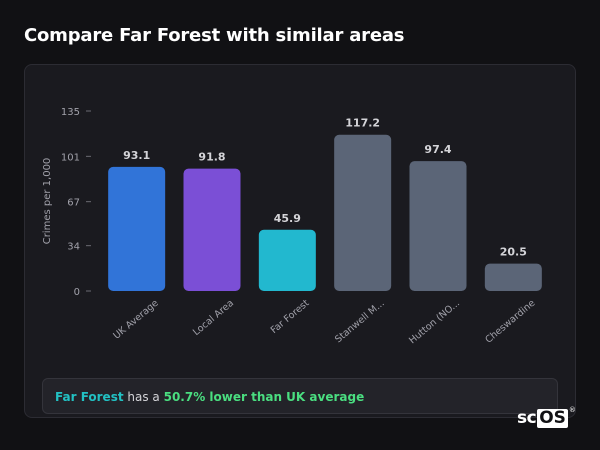 The width and height of the screenshot is (600, 450). I want to click on brand-registered-mark: ®, so click(572, 410).